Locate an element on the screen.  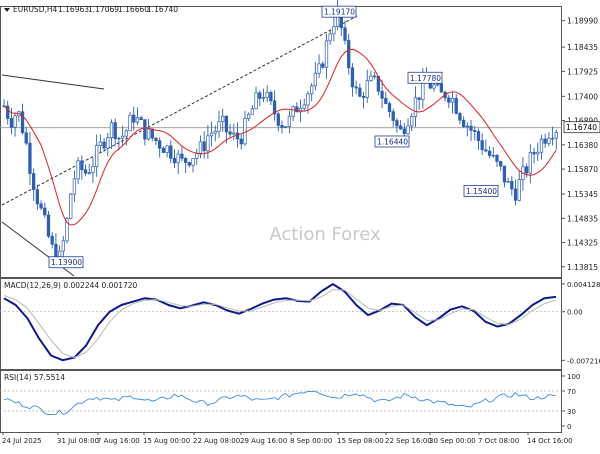
x-axis-label: 14 Oct 16:00 is located at coordinates (550, 441).